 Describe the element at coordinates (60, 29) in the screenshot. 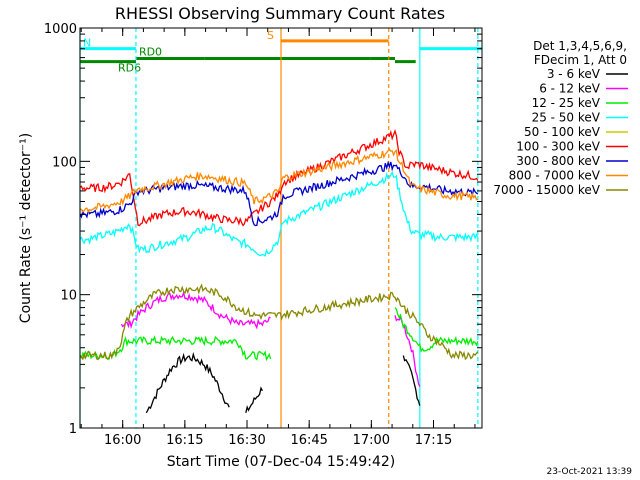

I see `y-tick-label: 1000` at that location.